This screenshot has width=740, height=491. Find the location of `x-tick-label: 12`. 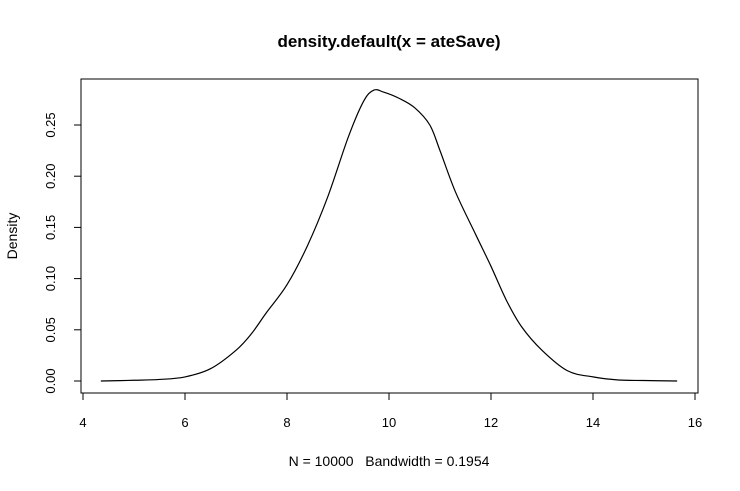

x-tick-label: 12 is located at coordinates (491, 422).